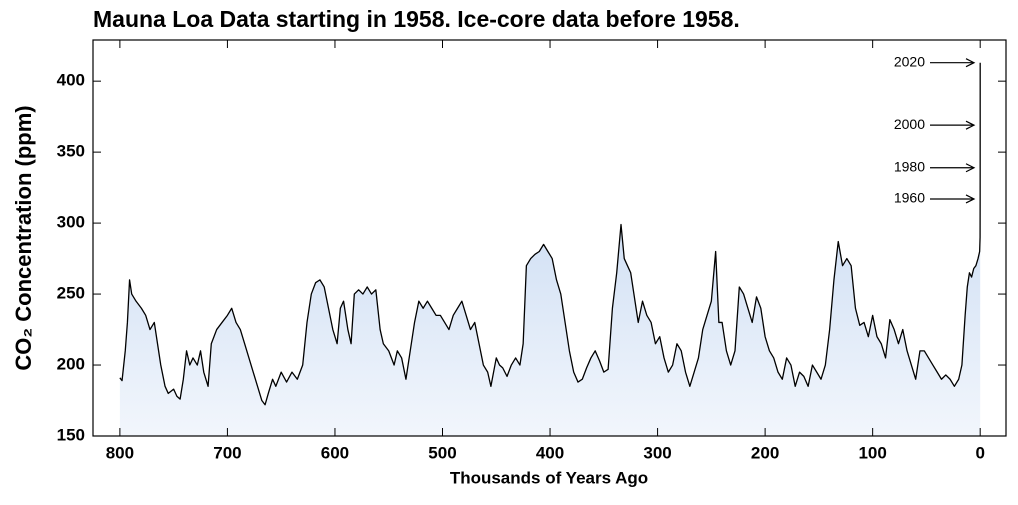 The height and width of the screenshot is (505, 1018). What do you see at coordinates (71, 222) in the screenshot?
I see `y-tick-label: 300` at bounding box center [71, 222].